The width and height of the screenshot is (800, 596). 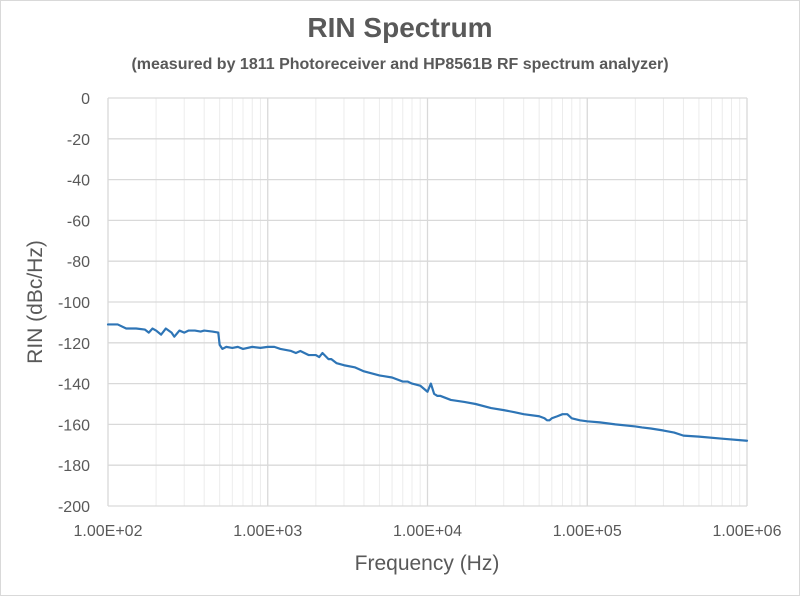 What do you see at coordinates (78, 181) in the screenshot?
I see `y-tick-label: -40` at bounding box center [78, 181].